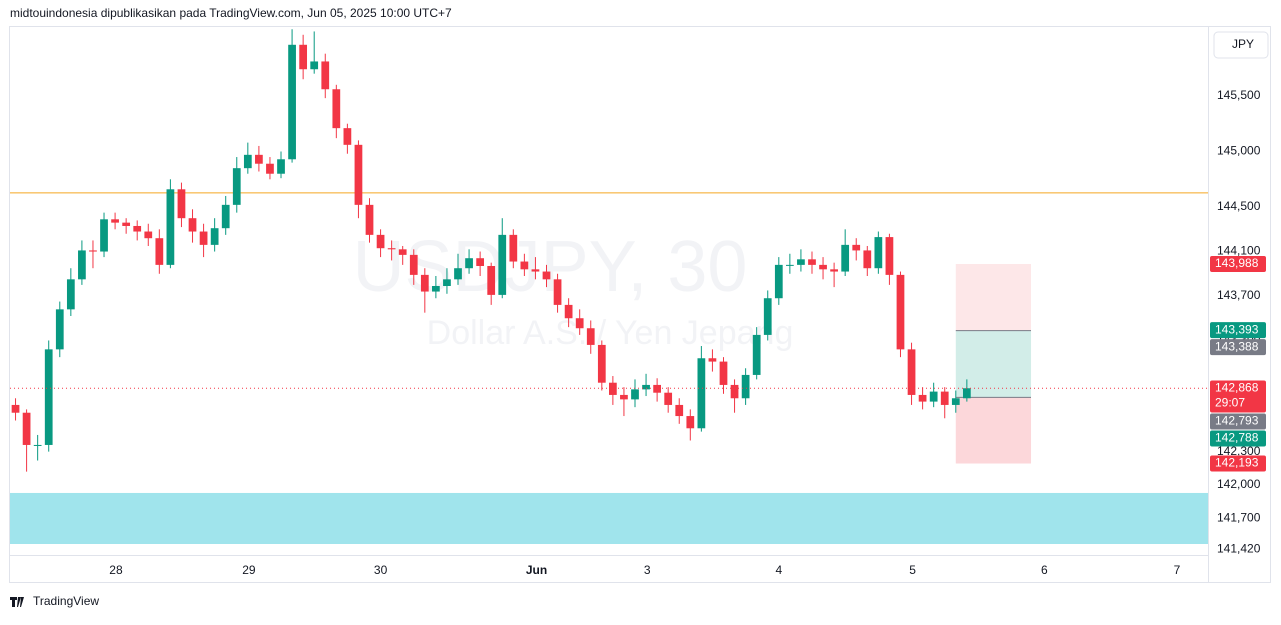 The height and width of the screenshot is (625, 1281). Describe the element at coordinates (381, 570) in the screenshot. I see `x-tick-label: 30` at that location.